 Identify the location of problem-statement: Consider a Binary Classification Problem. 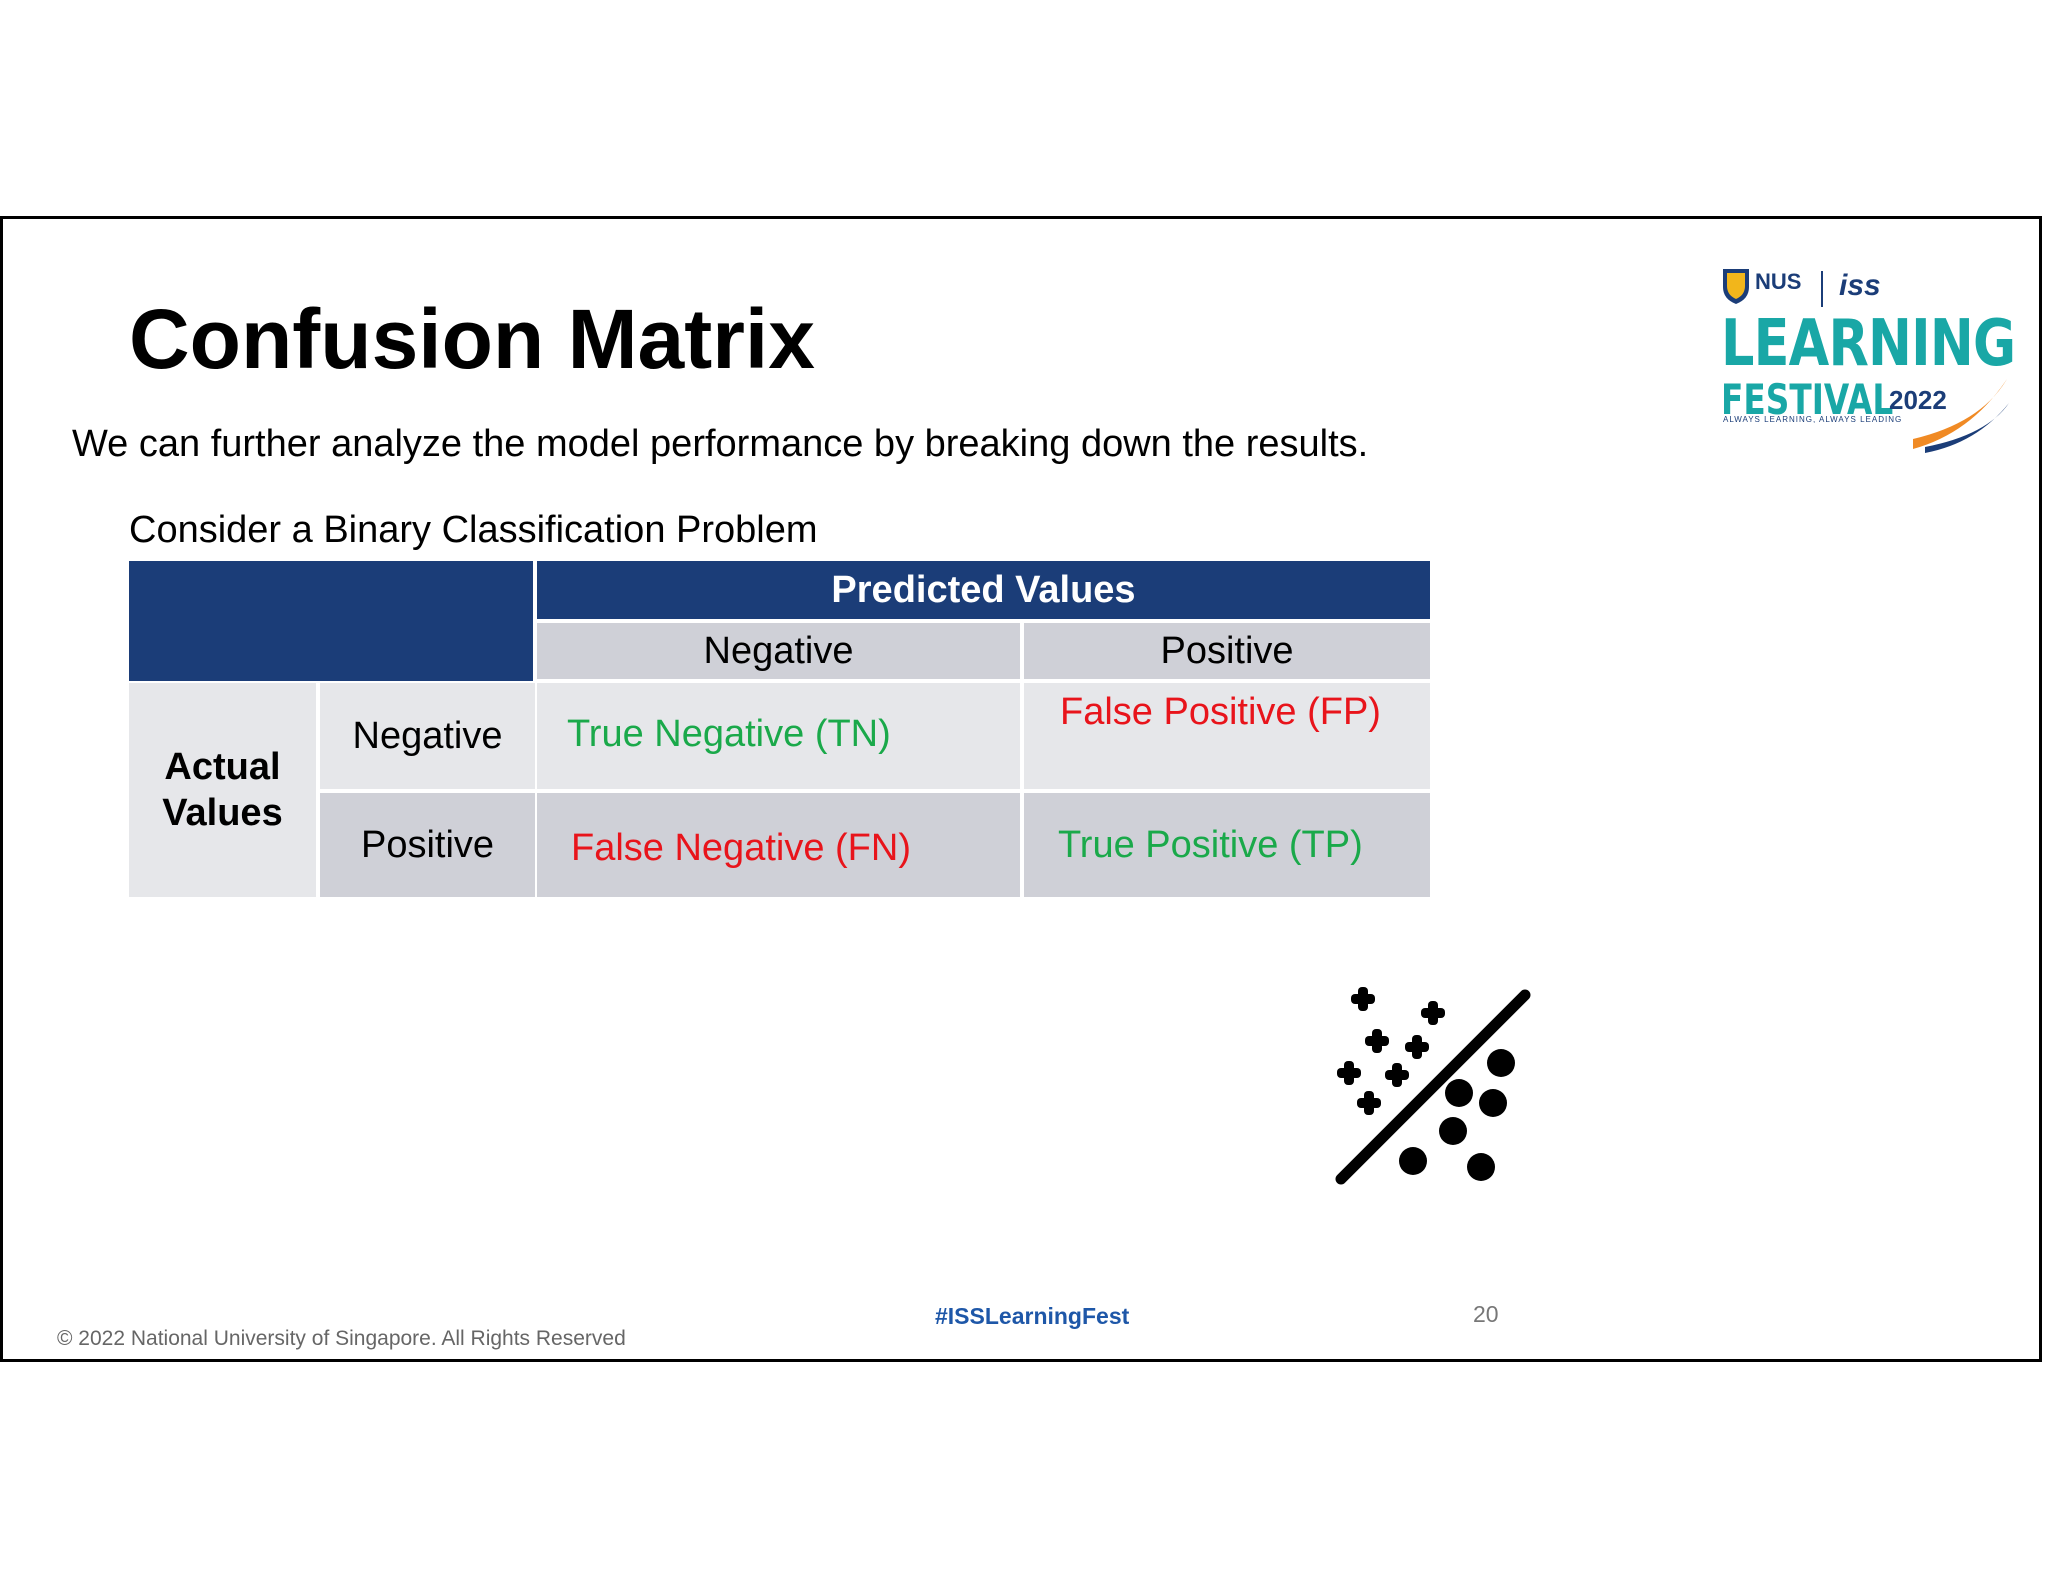
(473, 530).